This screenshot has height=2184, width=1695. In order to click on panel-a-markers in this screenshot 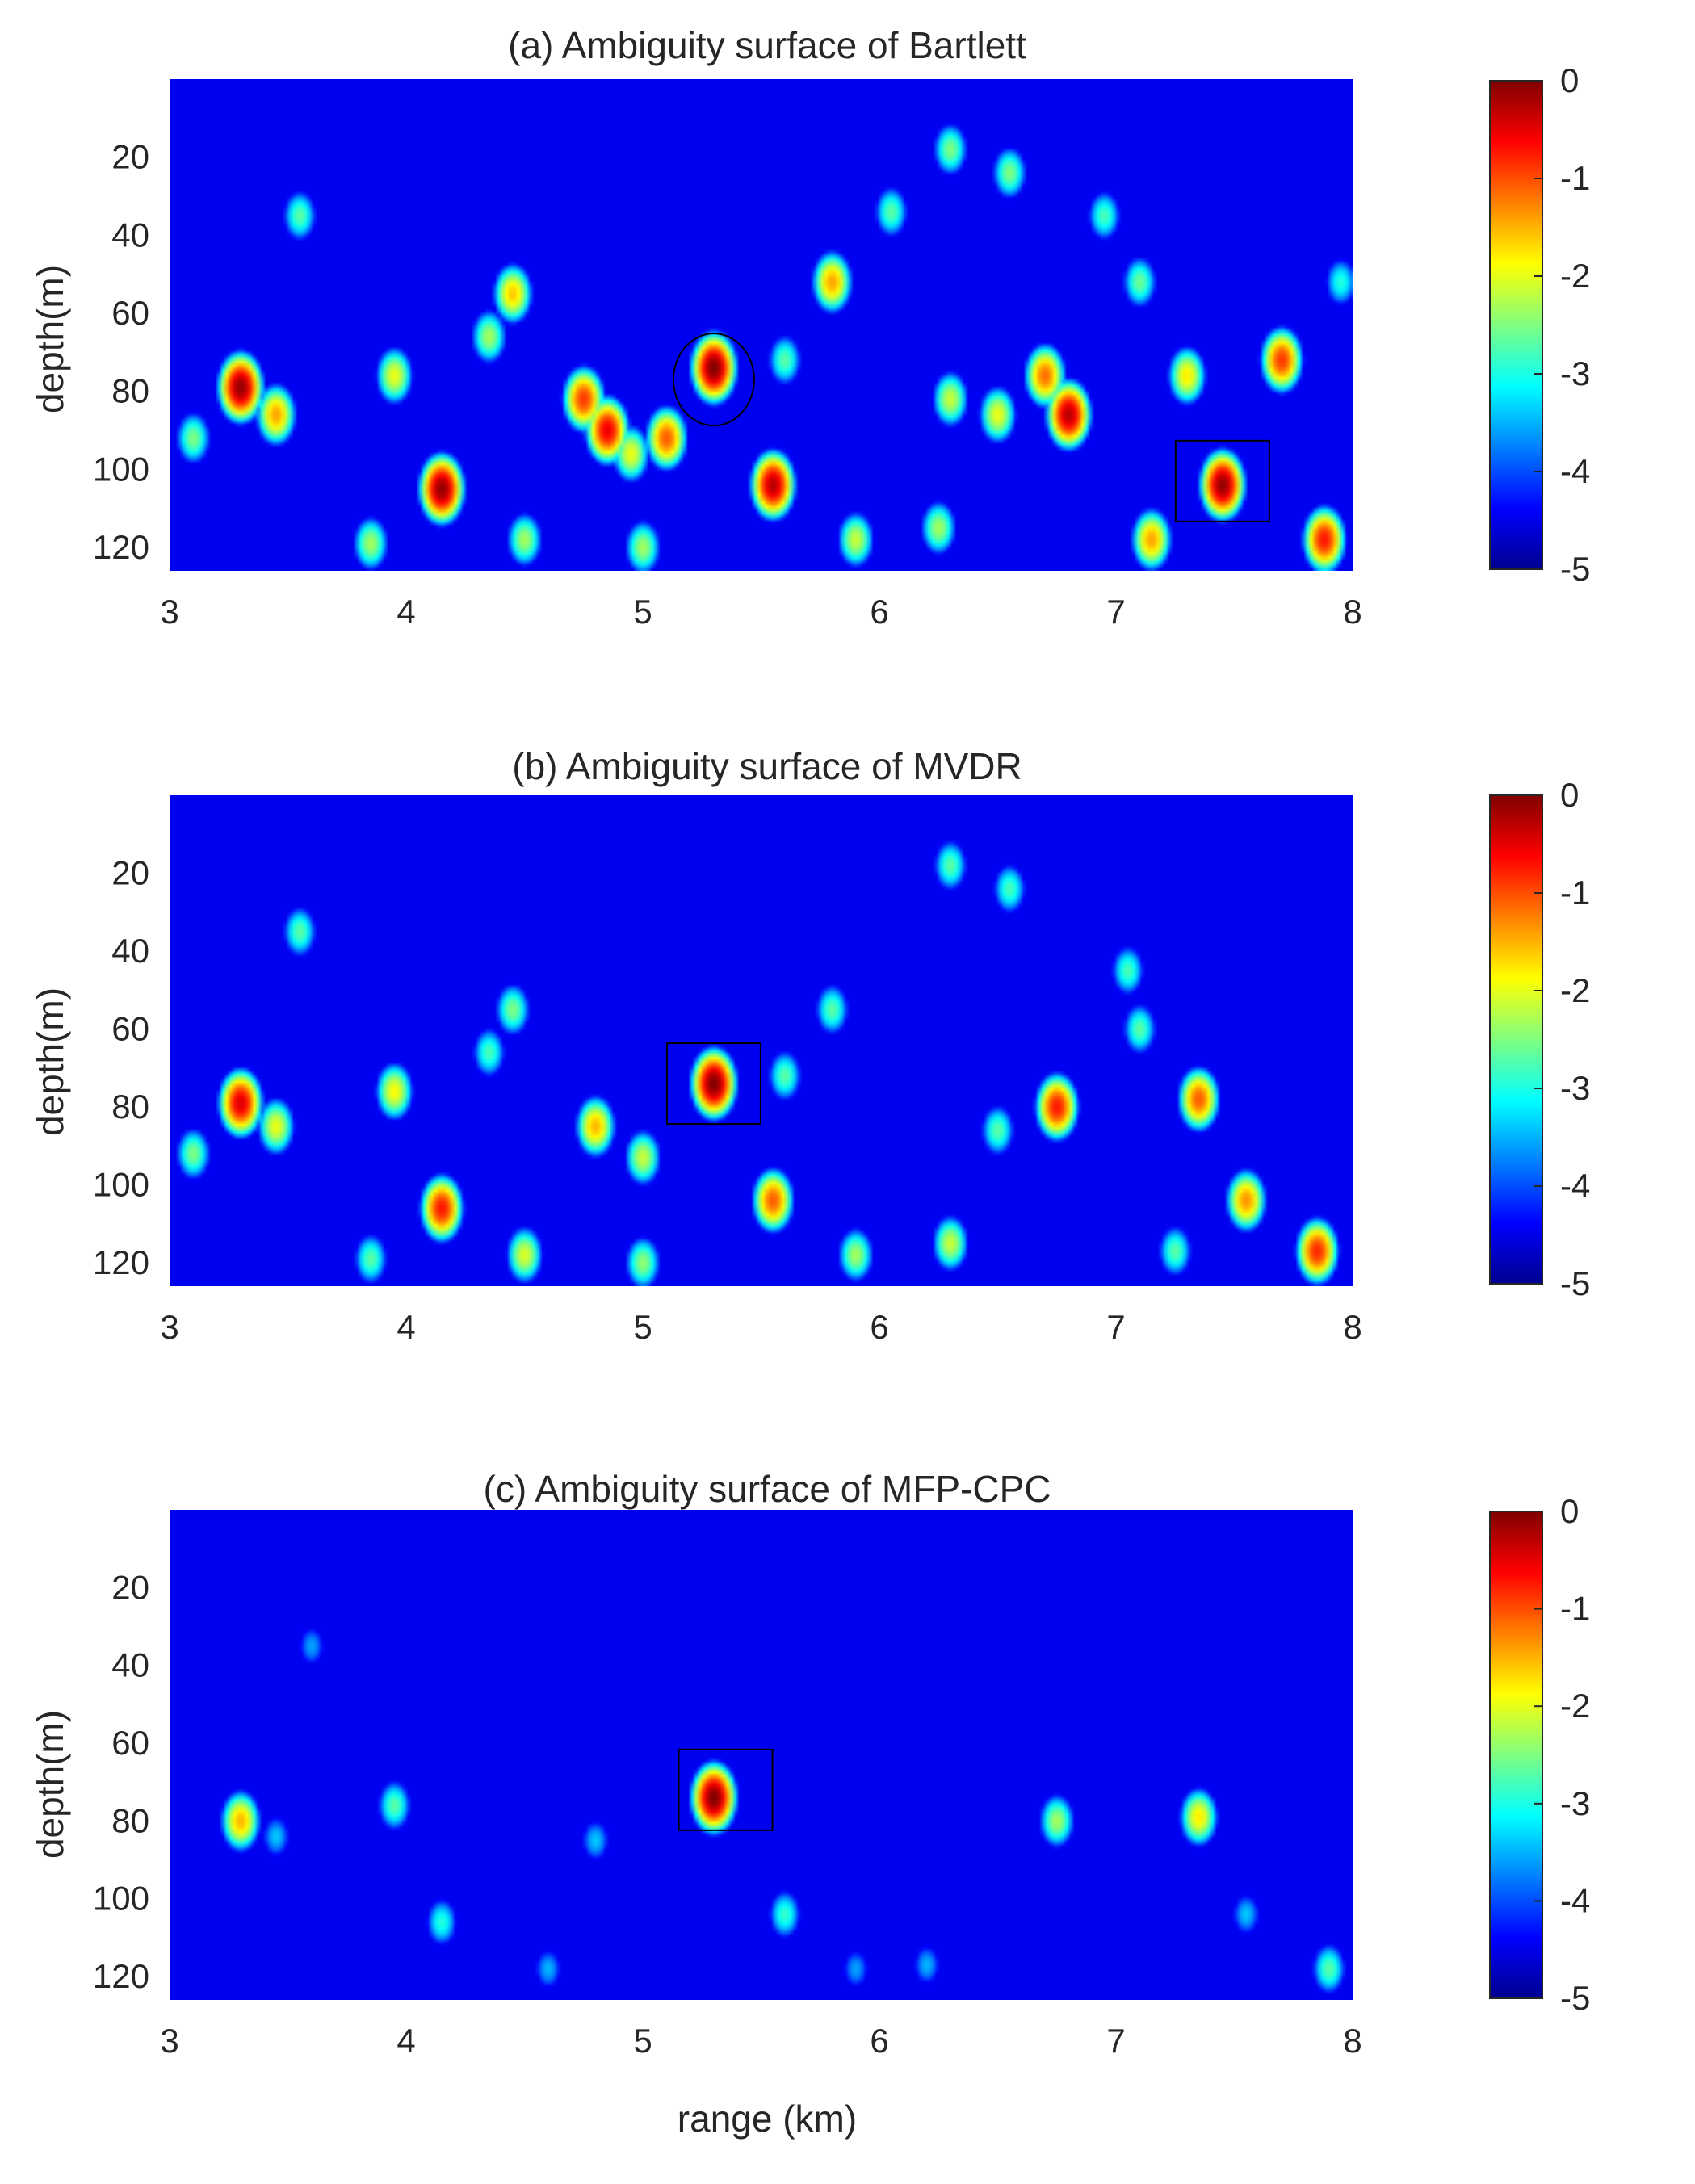, I will do `click(971, 428)`.